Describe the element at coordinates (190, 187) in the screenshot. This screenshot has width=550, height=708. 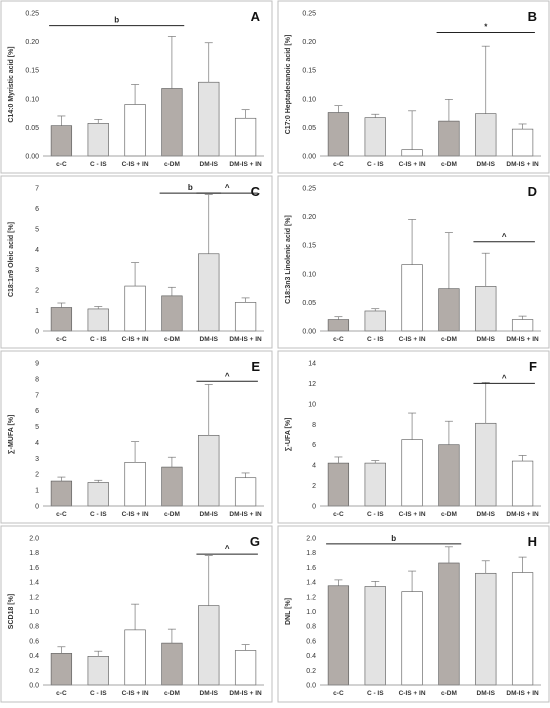
I see `significance-label: b` at that location.